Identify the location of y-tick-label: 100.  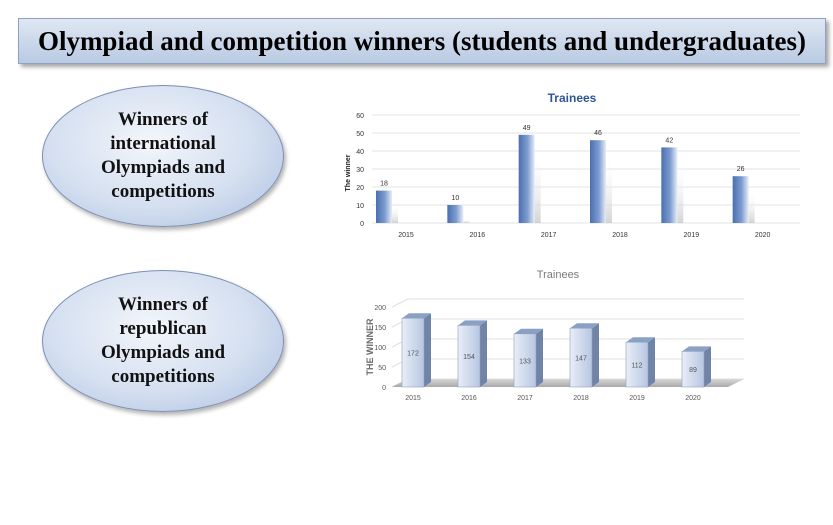
(380, 348).